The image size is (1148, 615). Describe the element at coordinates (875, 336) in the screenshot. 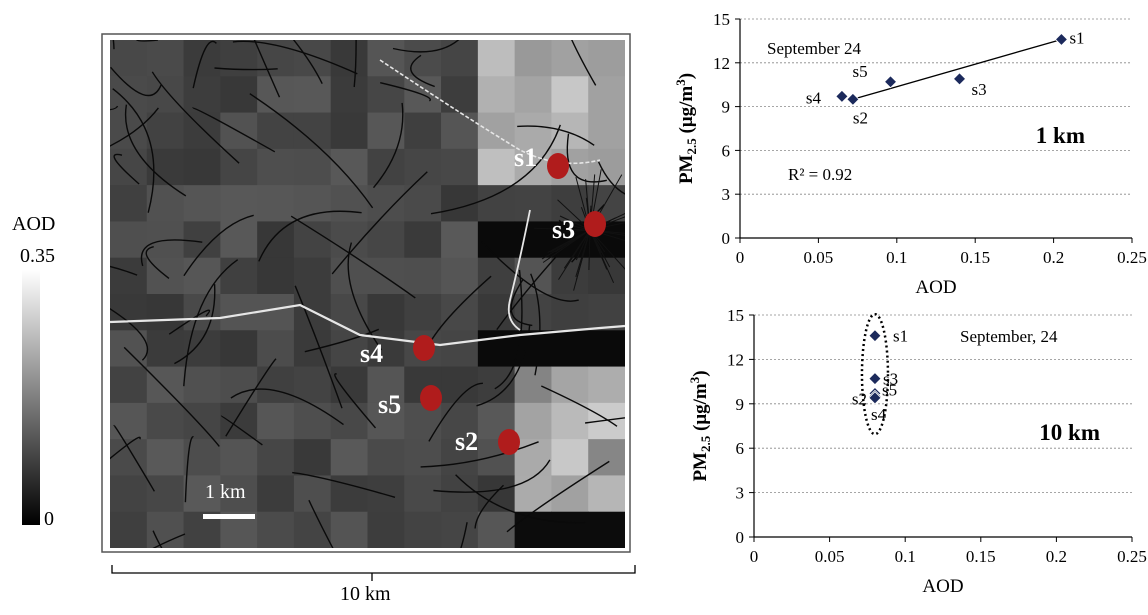

I see `point-s1` at that location.